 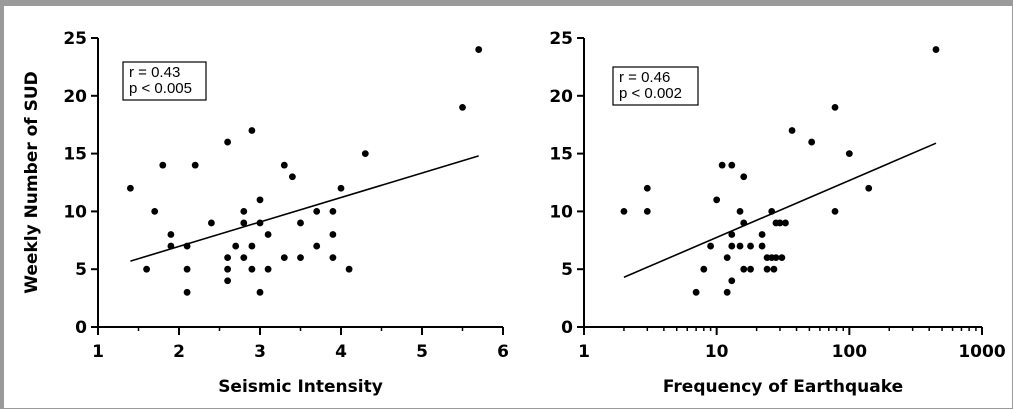 I want to click on p-value-label: p < 0.005, so click(x=160, y=88).